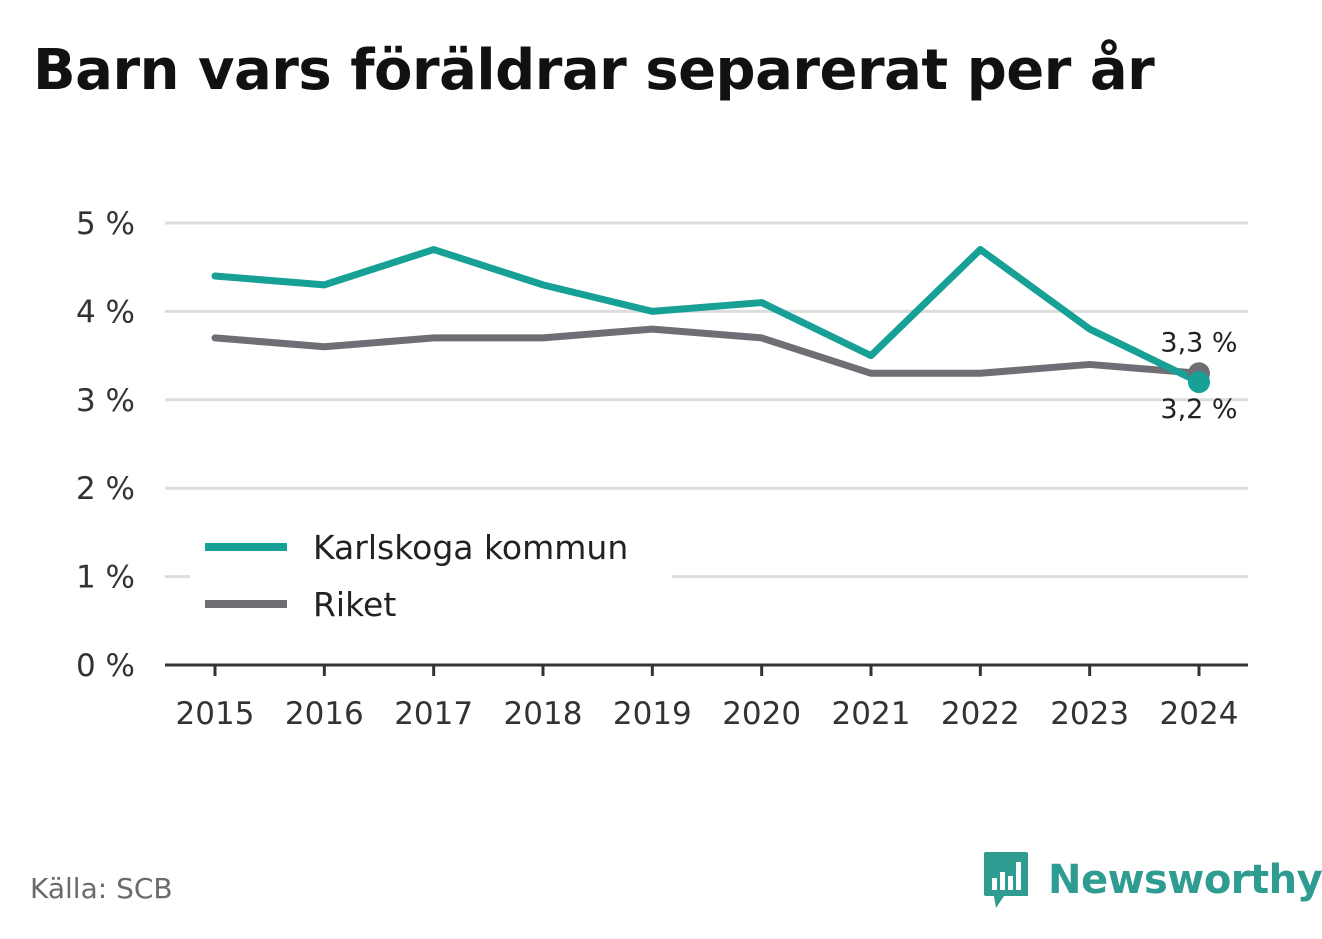 The image size is (1322, 939). What do you see at coordinates (1198, 409) in the screenshot?
I see `end-label-karlskoga: 3,2 %` at bounding box center [1198, 409].